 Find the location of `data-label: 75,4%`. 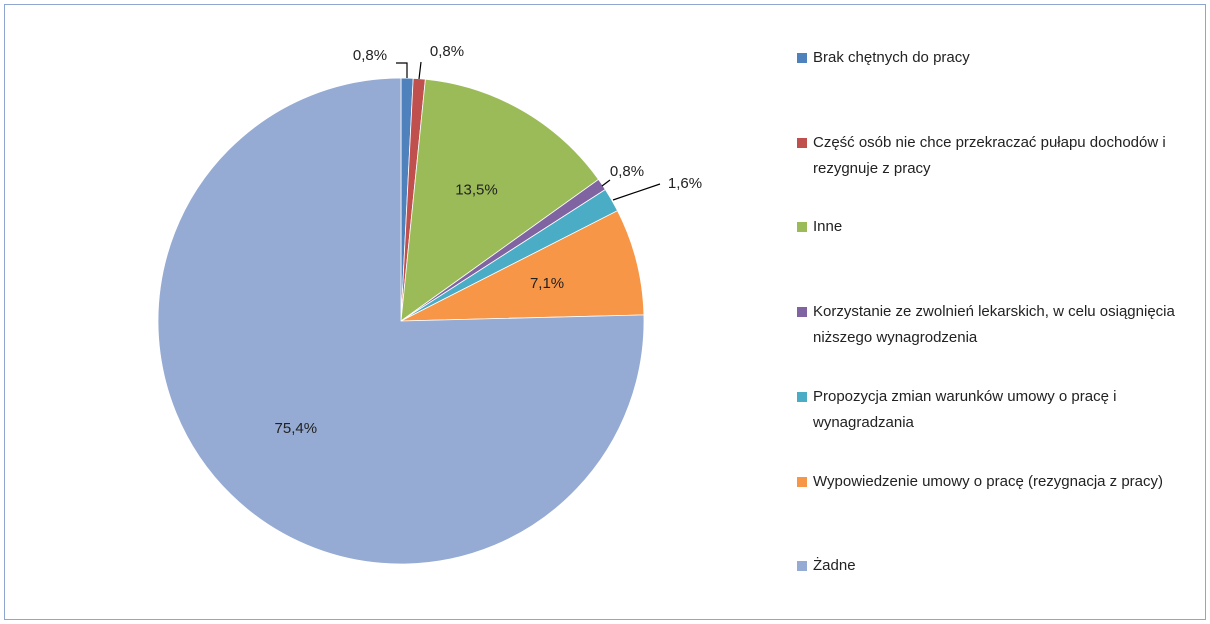

data-label: 75,4% is located at coordinates (296, 428).